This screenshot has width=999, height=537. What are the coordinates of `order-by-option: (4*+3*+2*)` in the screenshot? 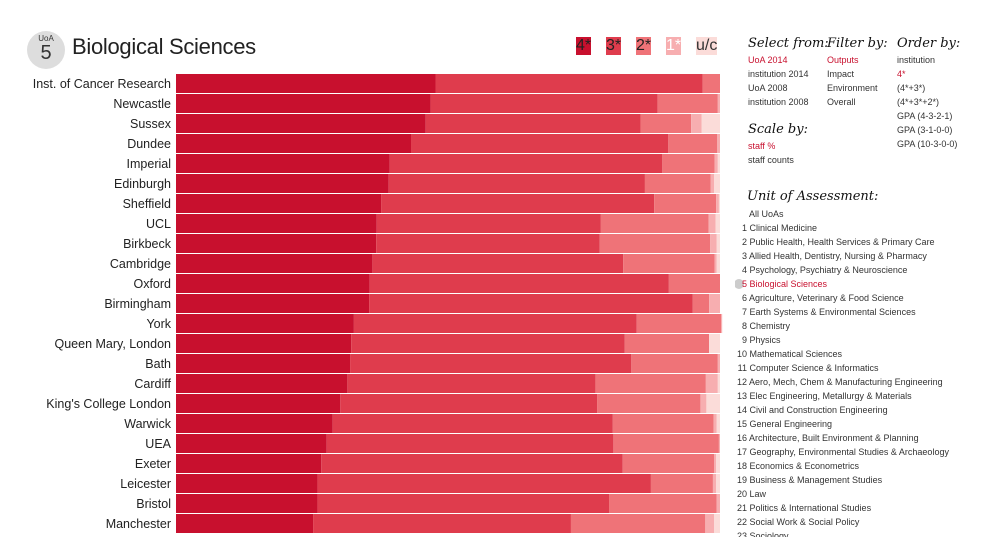 It's located at (918, 102).